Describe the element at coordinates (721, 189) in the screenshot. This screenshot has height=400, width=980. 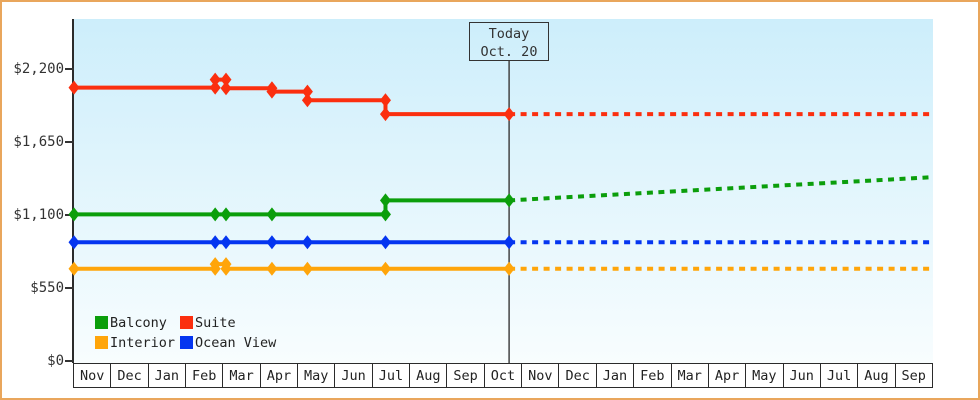
I see `forecast-line-balcony` at that location.